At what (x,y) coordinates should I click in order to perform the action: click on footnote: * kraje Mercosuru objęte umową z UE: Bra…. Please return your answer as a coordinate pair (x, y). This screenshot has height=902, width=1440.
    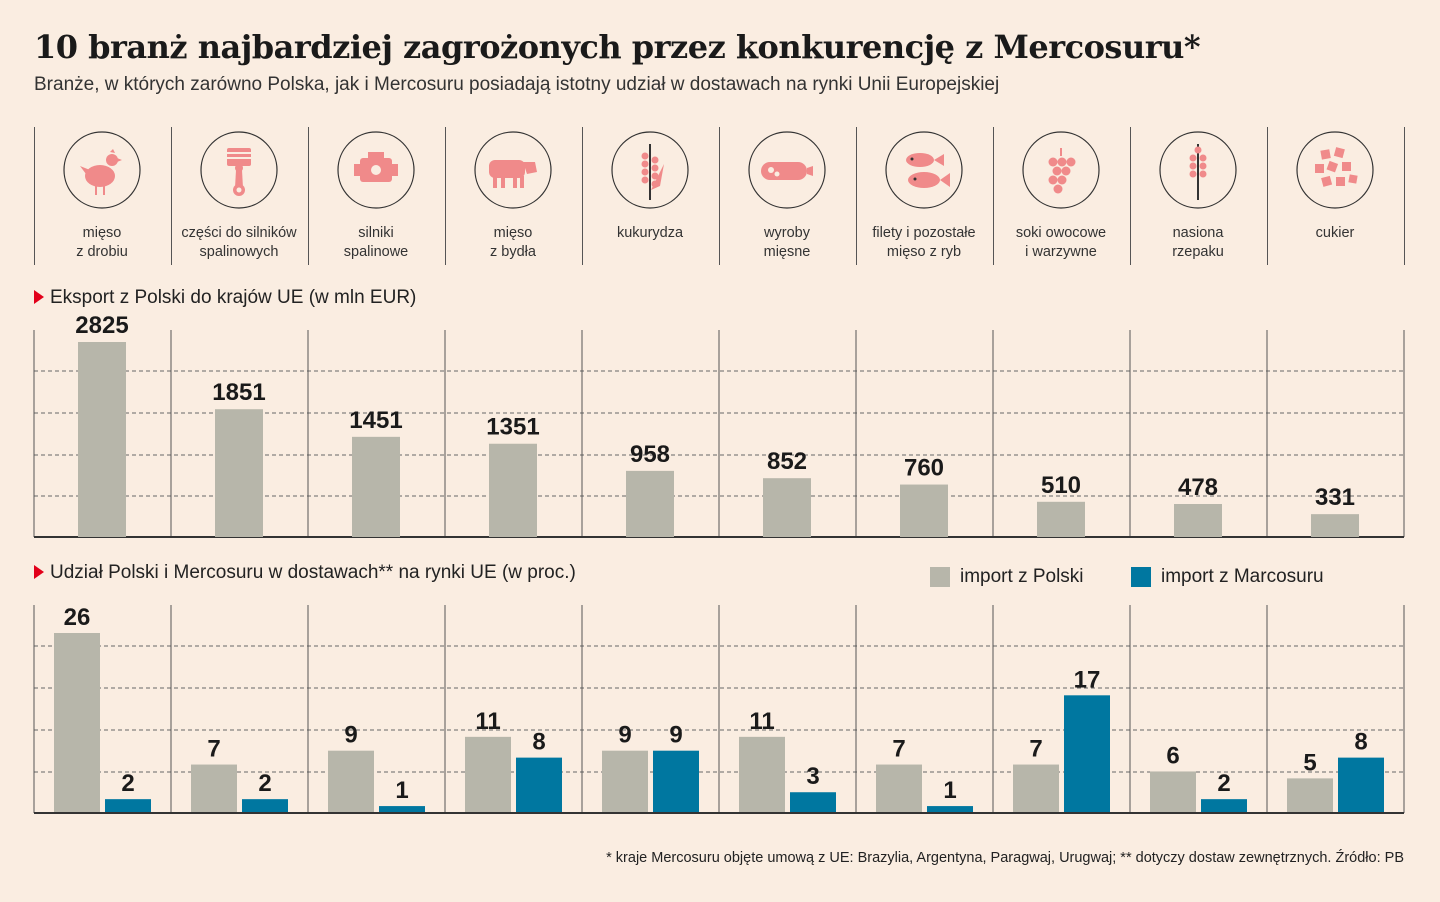
    Looking at the image, I should click on (1005, 858).